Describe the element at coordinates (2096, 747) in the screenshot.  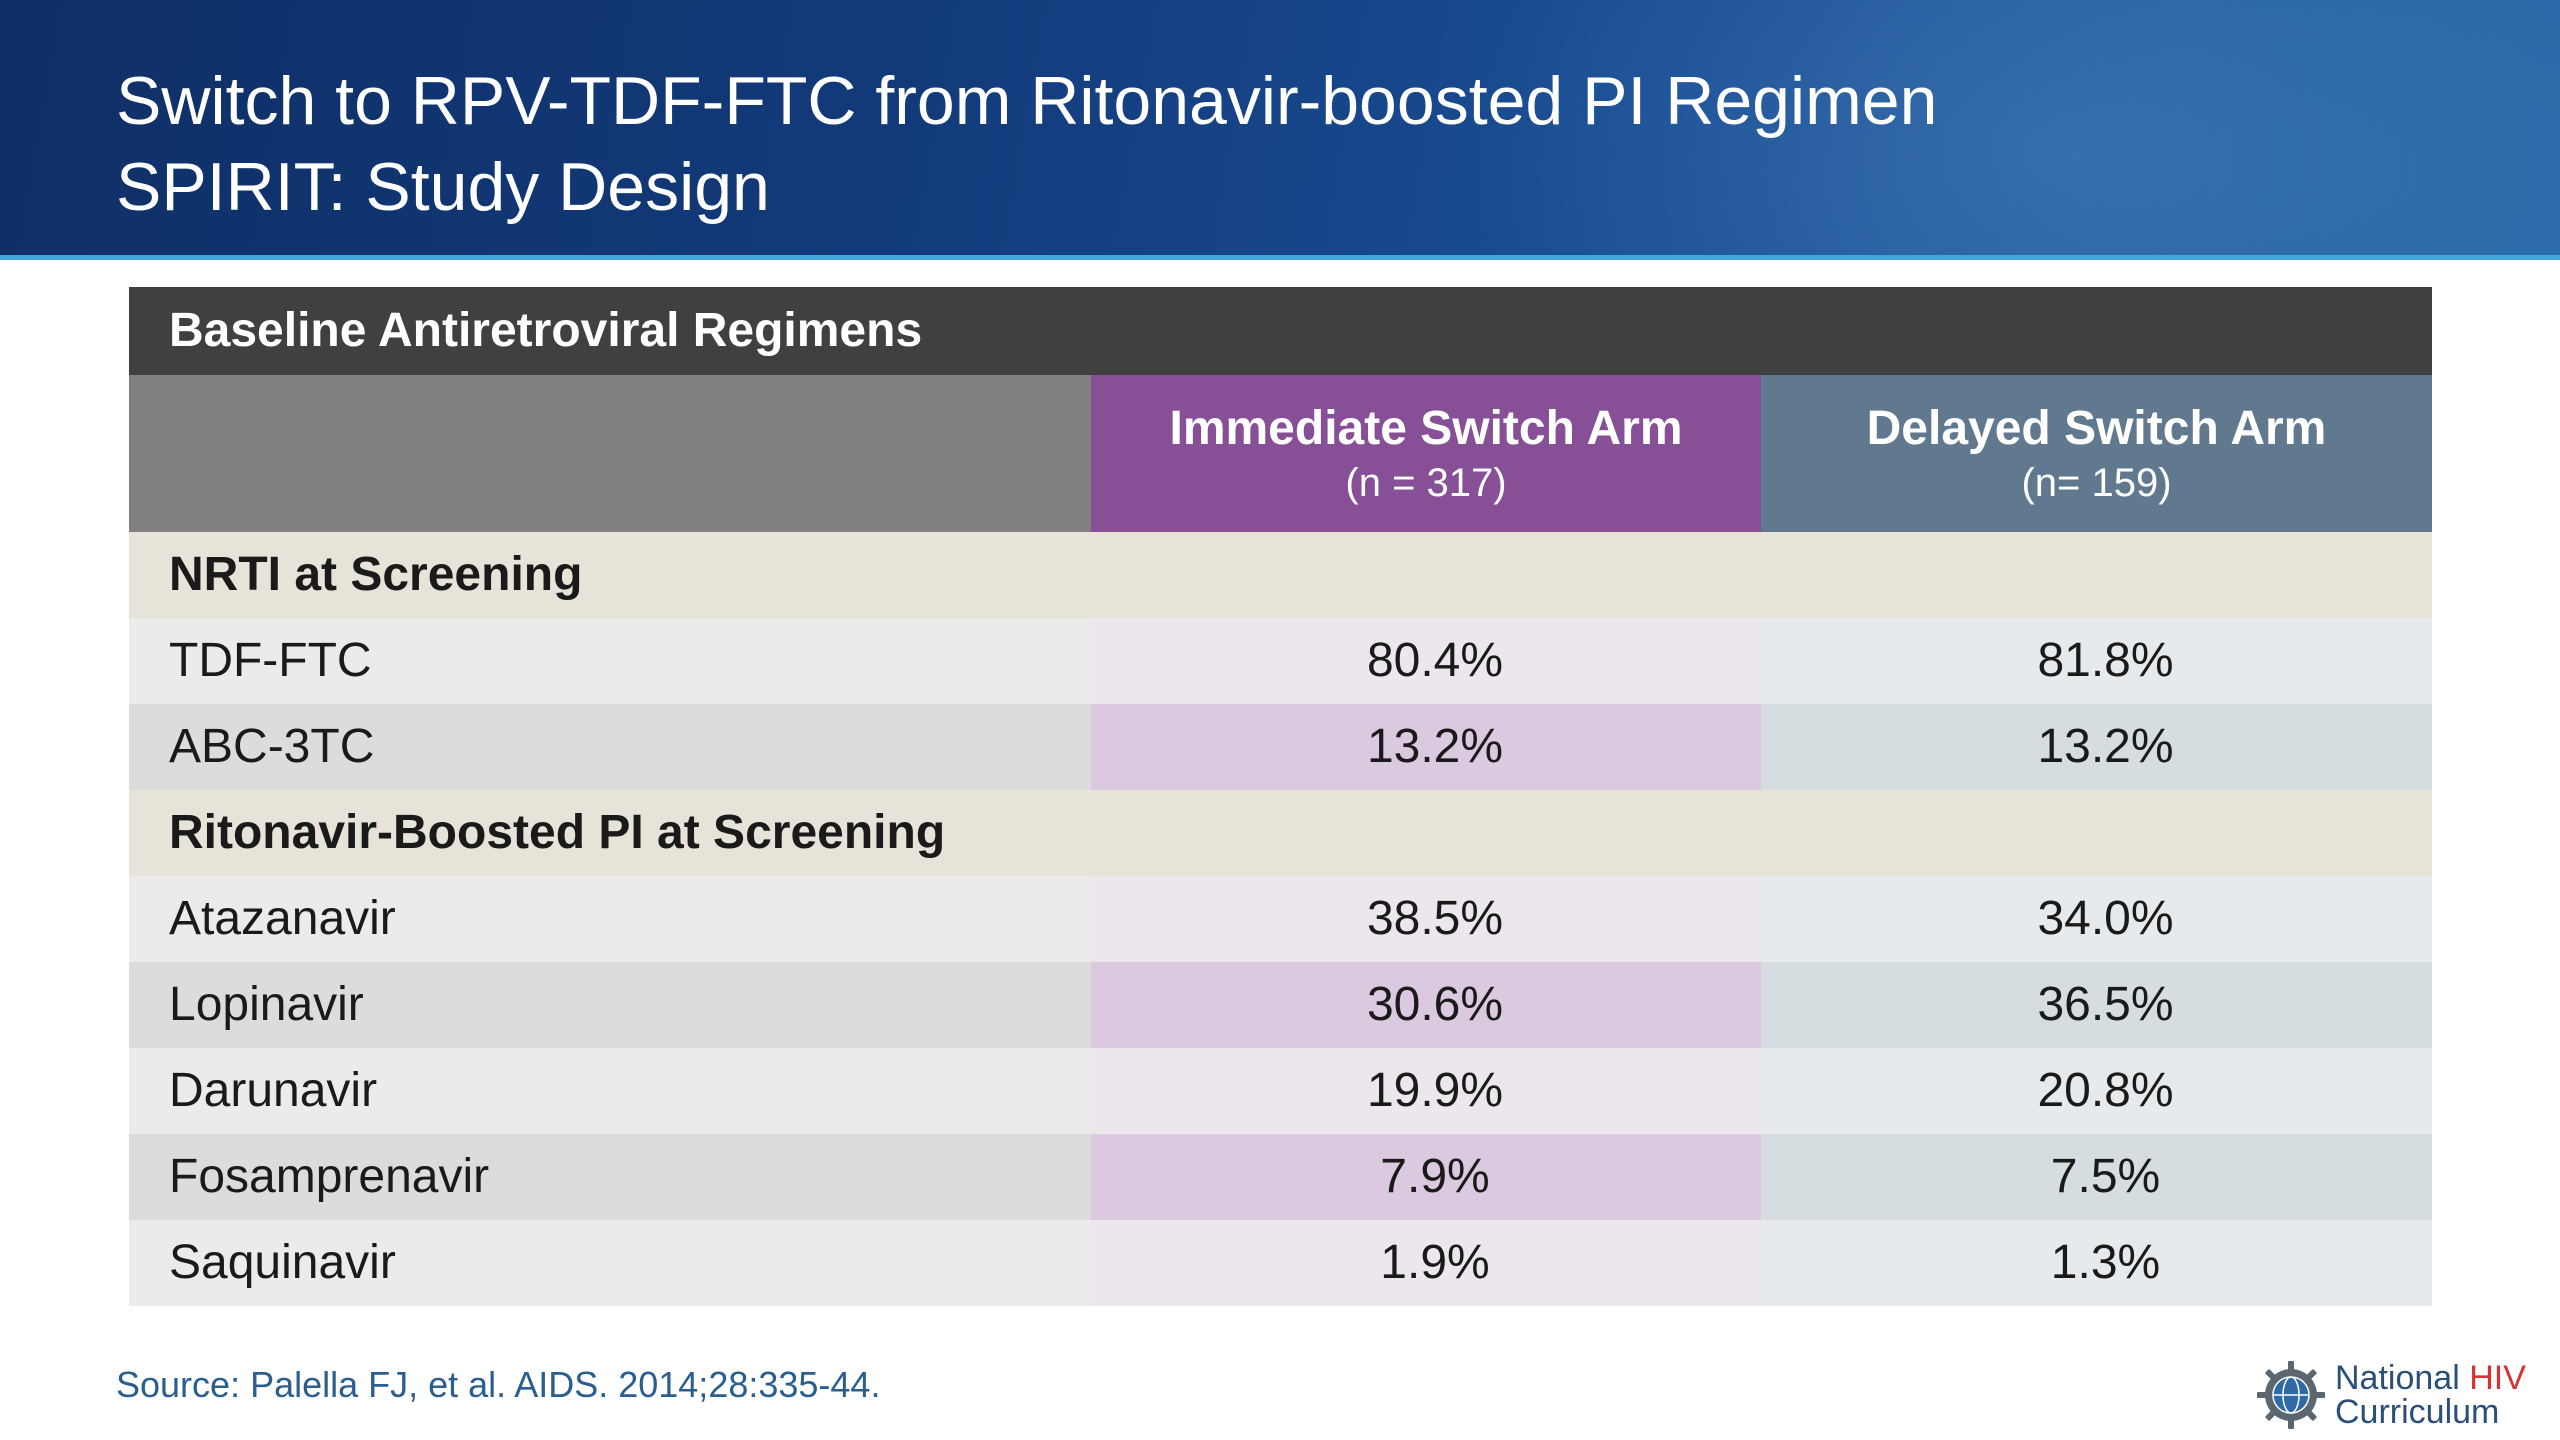
I see `delayed-value: 13.2%` at that location.